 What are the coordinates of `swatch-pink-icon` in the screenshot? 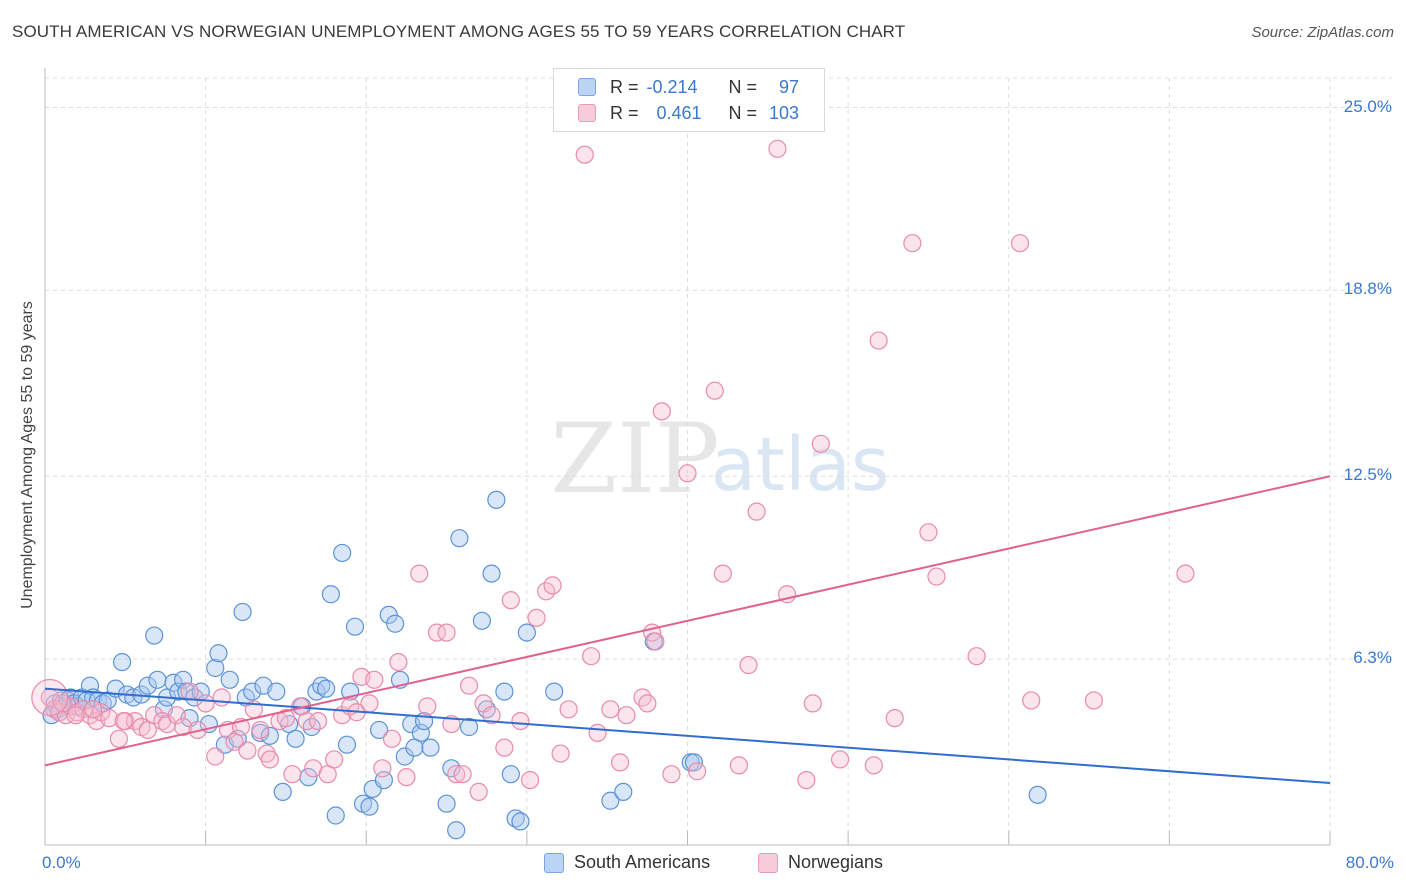 It's located at (587, 113).